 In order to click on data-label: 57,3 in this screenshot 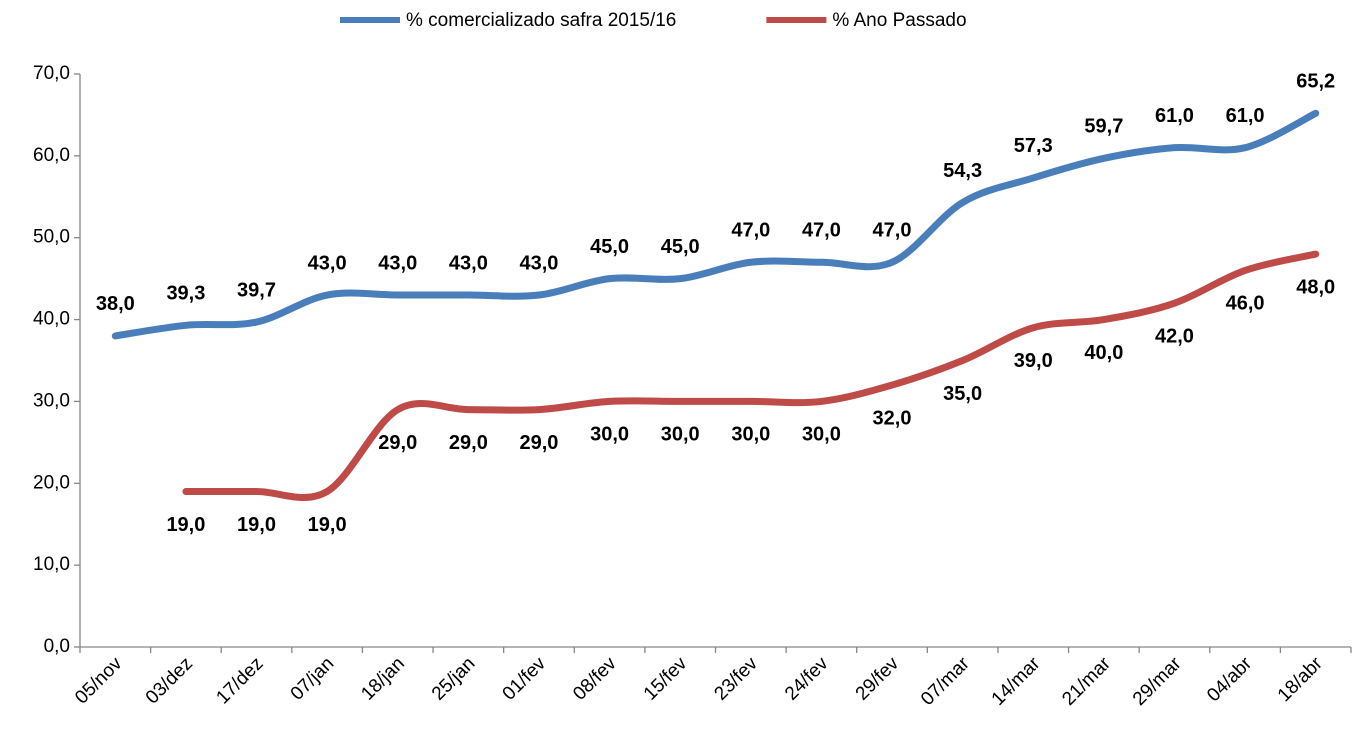, I will do `click(1033, 146)`.